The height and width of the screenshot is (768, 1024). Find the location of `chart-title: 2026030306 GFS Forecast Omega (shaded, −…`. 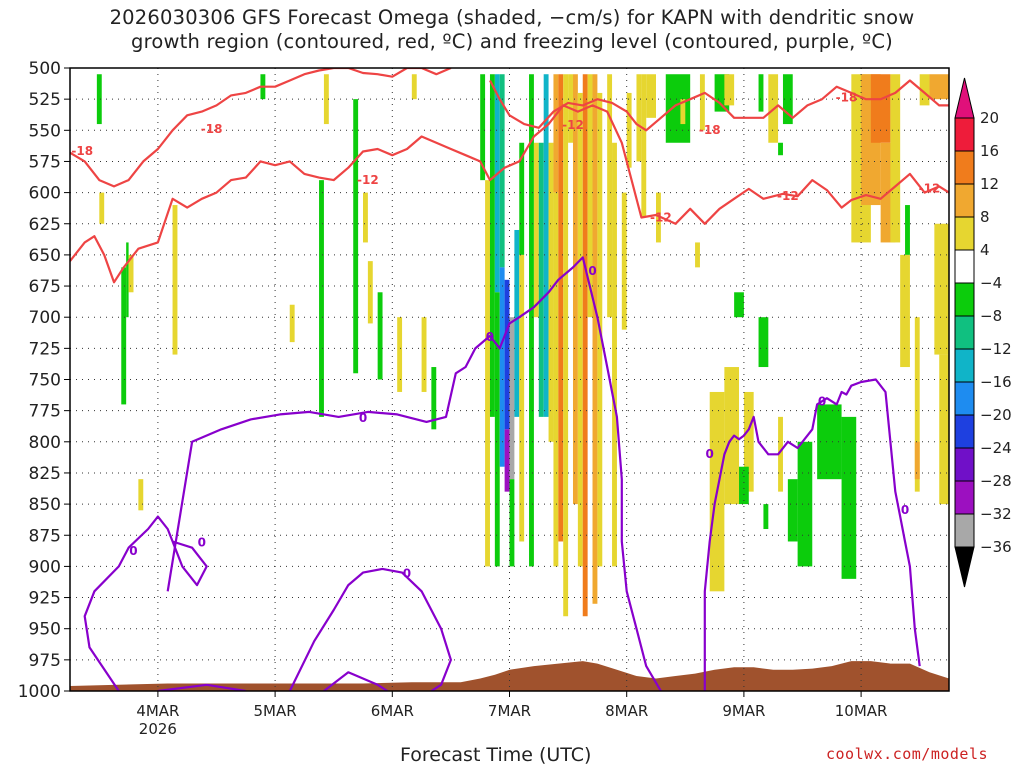

chart-title: 2026030306 GFS Forecast Omega (shaded, −… is located at coordinates (512, 30).